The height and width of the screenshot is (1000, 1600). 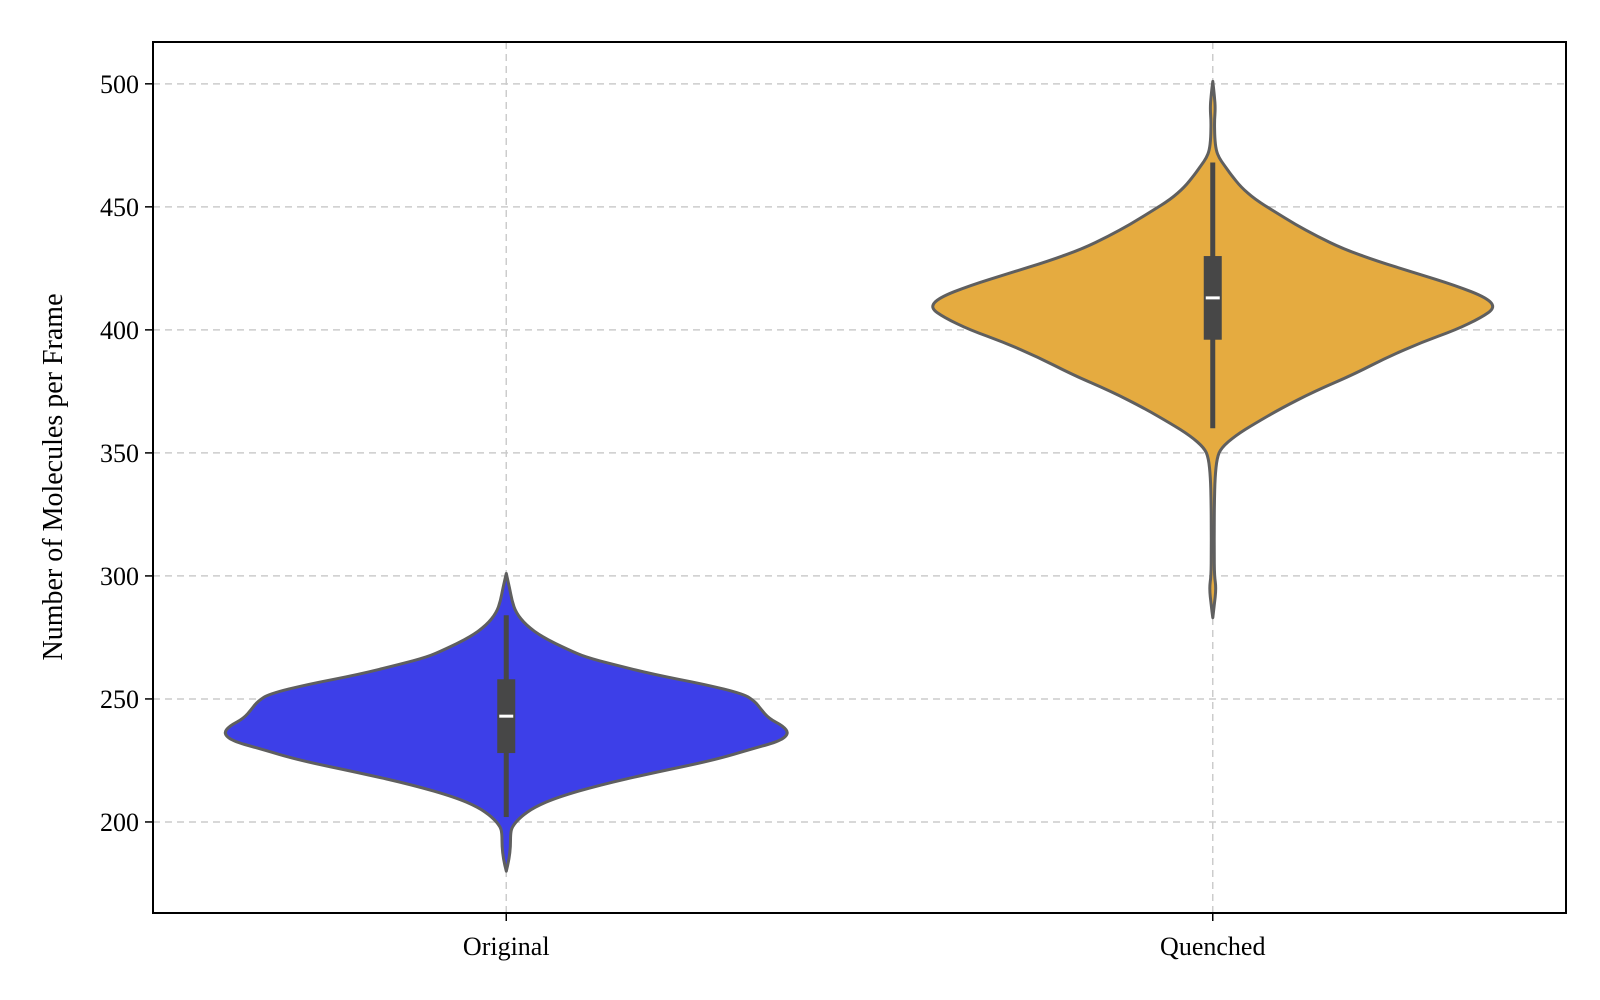 I want to click on y-tick-label: 200, so click(x=119, y=822).